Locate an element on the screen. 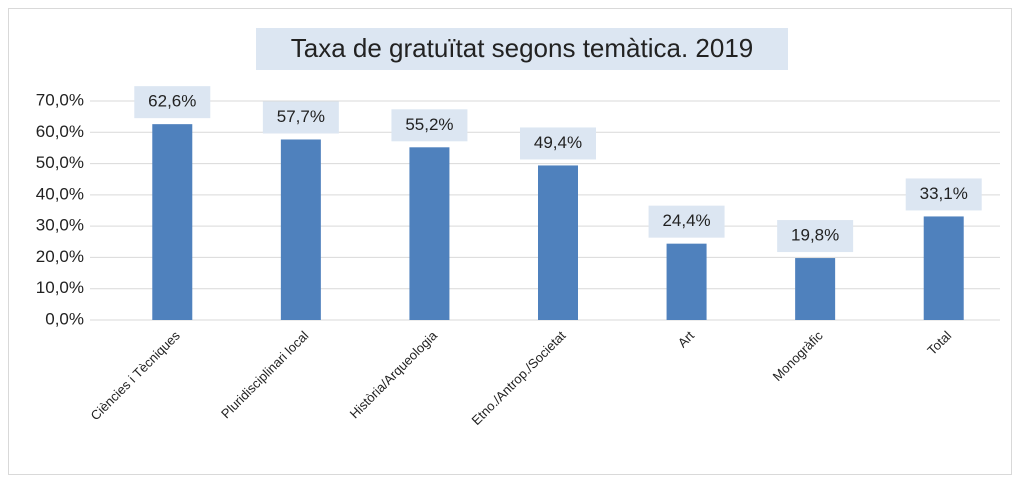  data-label: 19,8% is located at coordinates (815, 235).